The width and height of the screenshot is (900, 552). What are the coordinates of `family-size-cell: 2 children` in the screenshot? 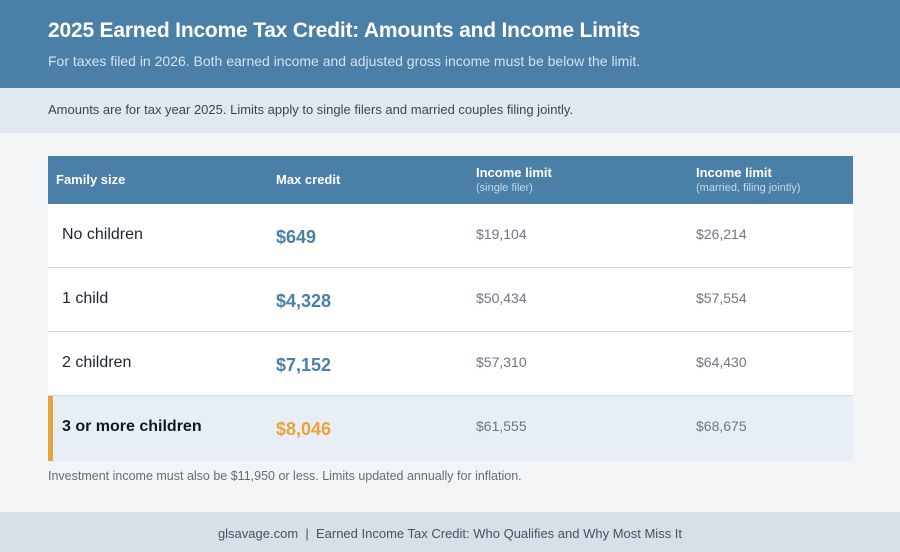 It's located at (97, 362).